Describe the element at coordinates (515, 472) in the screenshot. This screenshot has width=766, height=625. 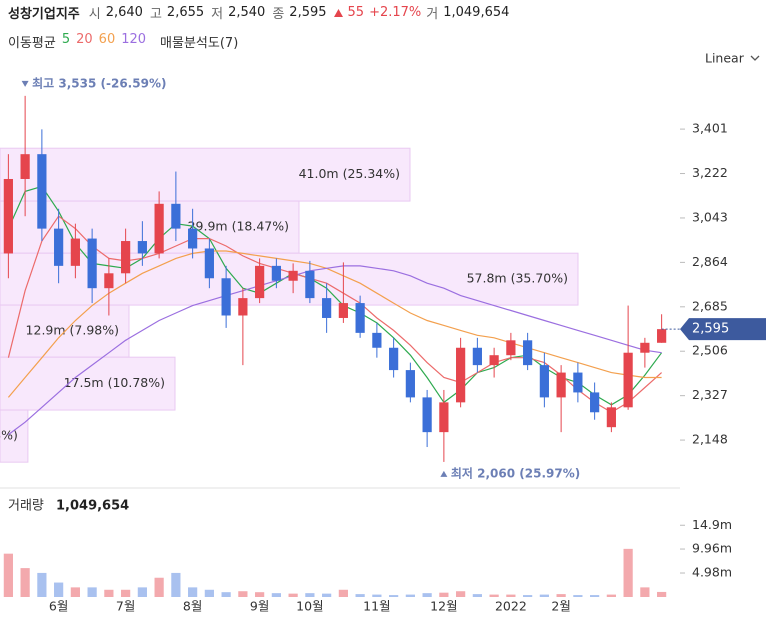
I see `low-marker-label: 최저 2,060 (25.97%)` at that location.